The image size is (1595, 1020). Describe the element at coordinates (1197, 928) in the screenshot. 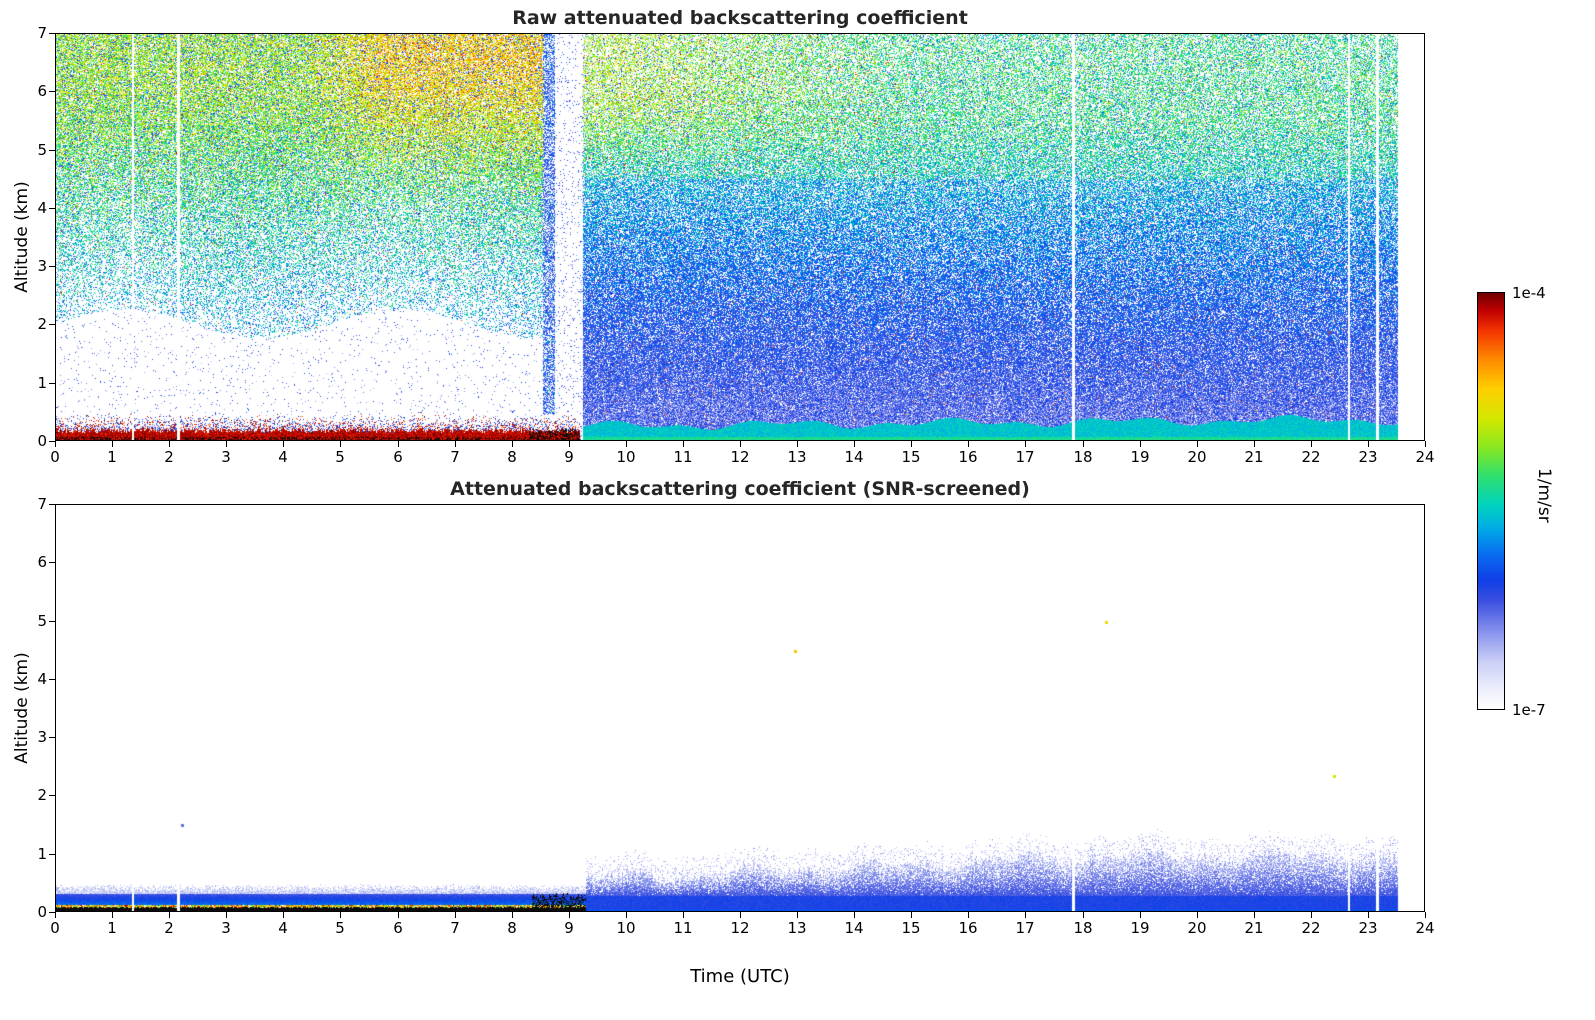

I see `x-tick-label: 20` at that location.